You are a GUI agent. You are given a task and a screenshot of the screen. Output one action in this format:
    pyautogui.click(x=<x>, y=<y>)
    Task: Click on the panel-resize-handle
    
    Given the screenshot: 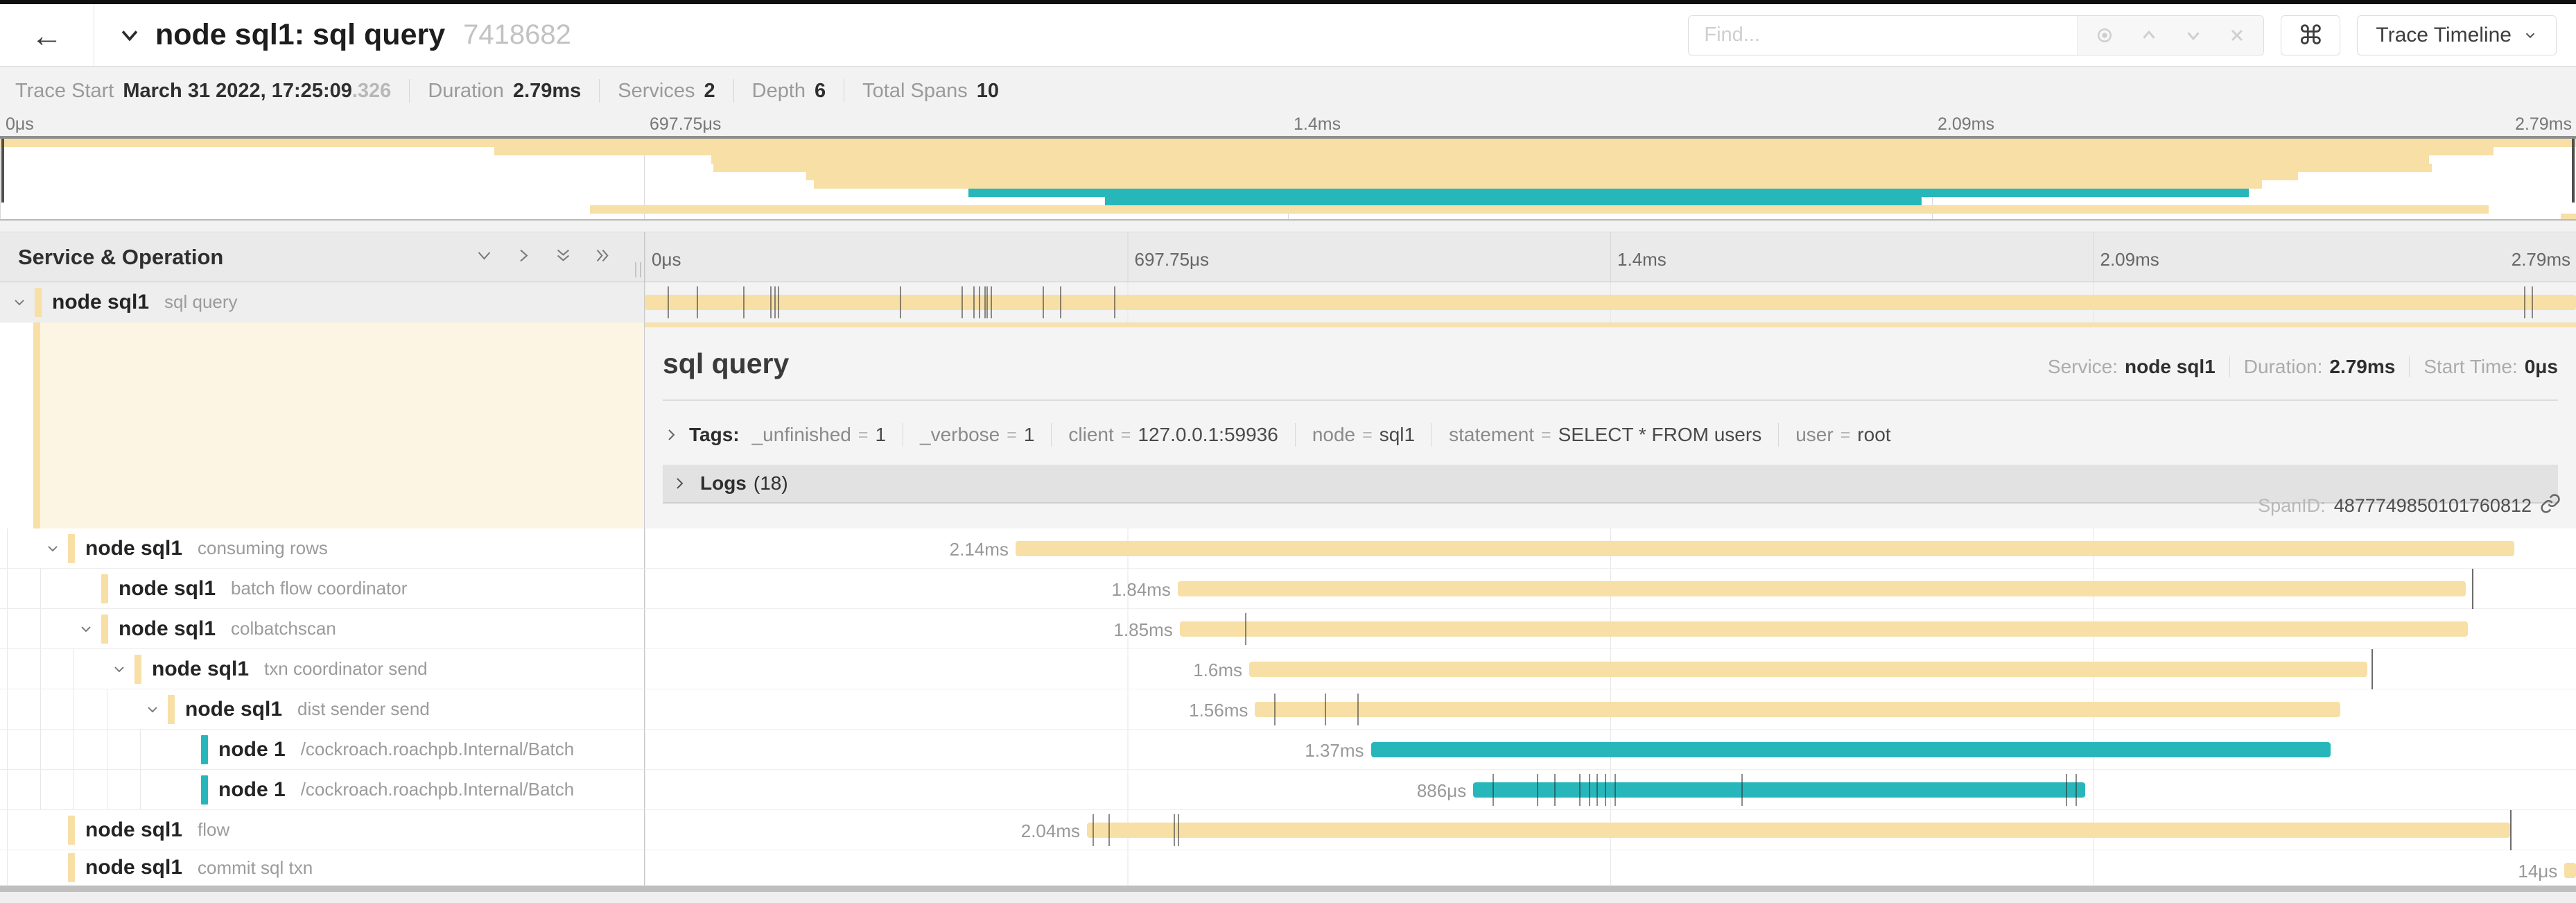 What is the action you would take?
    pyautogui.click(x=638, y=269)
    